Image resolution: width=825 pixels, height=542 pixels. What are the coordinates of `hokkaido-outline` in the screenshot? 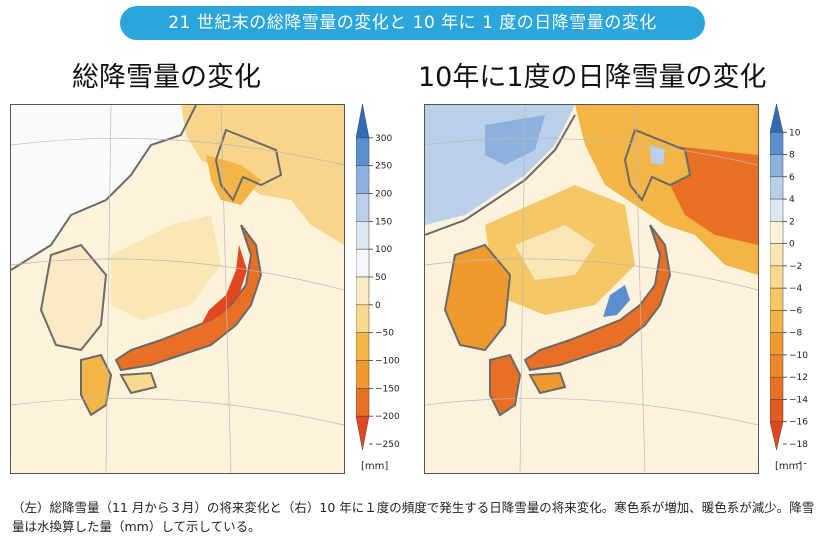 It's located at (248, 165).